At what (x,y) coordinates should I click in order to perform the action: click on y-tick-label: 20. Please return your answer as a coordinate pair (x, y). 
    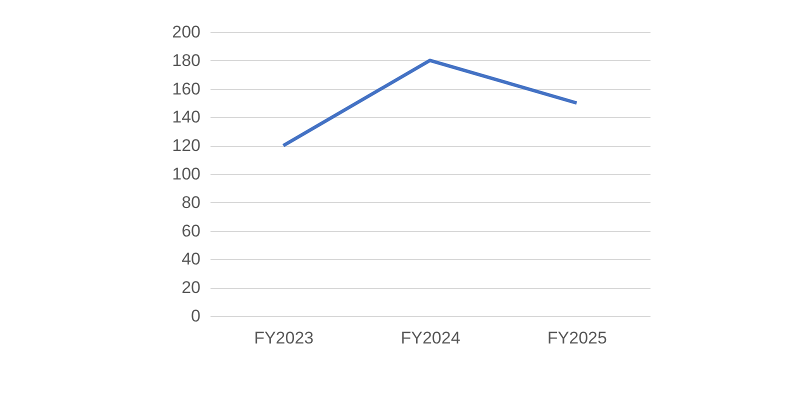
    Looking at the image, I should click on (191, 288).